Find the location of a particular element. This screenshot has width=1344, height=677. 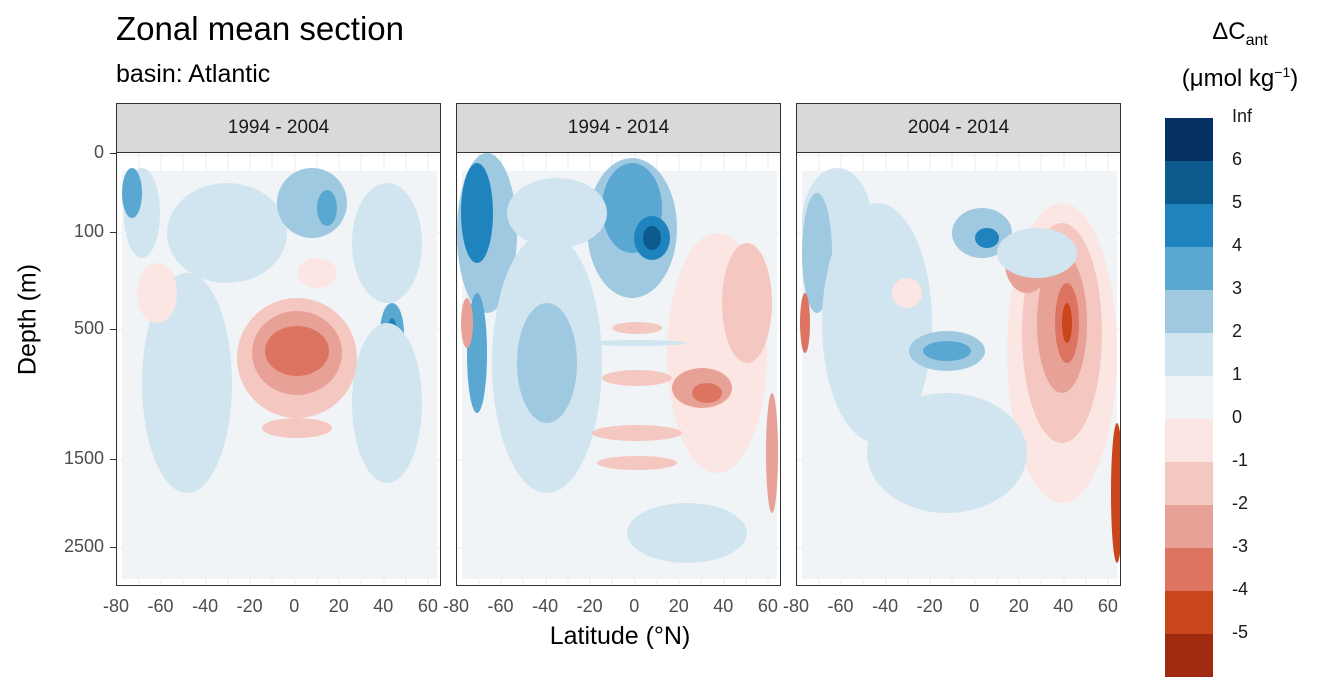

y-tick-label: 100 is located at coordinates (88, 231).